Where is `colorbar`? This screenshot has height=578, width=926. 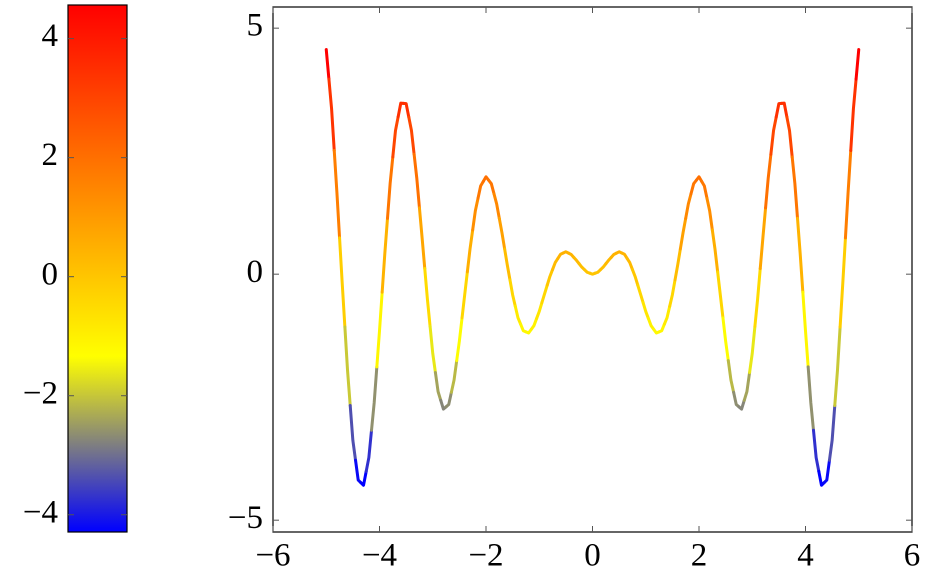
colorbar is located at coordinates (97, 268).